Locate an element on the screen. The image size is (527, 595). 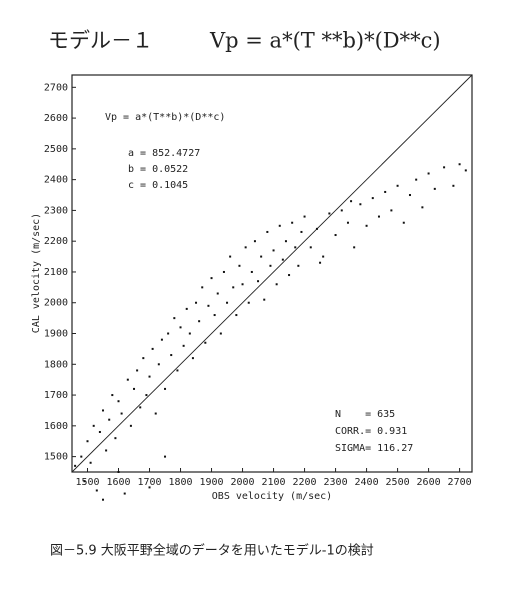
coef-a: a = 852.4727 is located at coordinates (164, 153).